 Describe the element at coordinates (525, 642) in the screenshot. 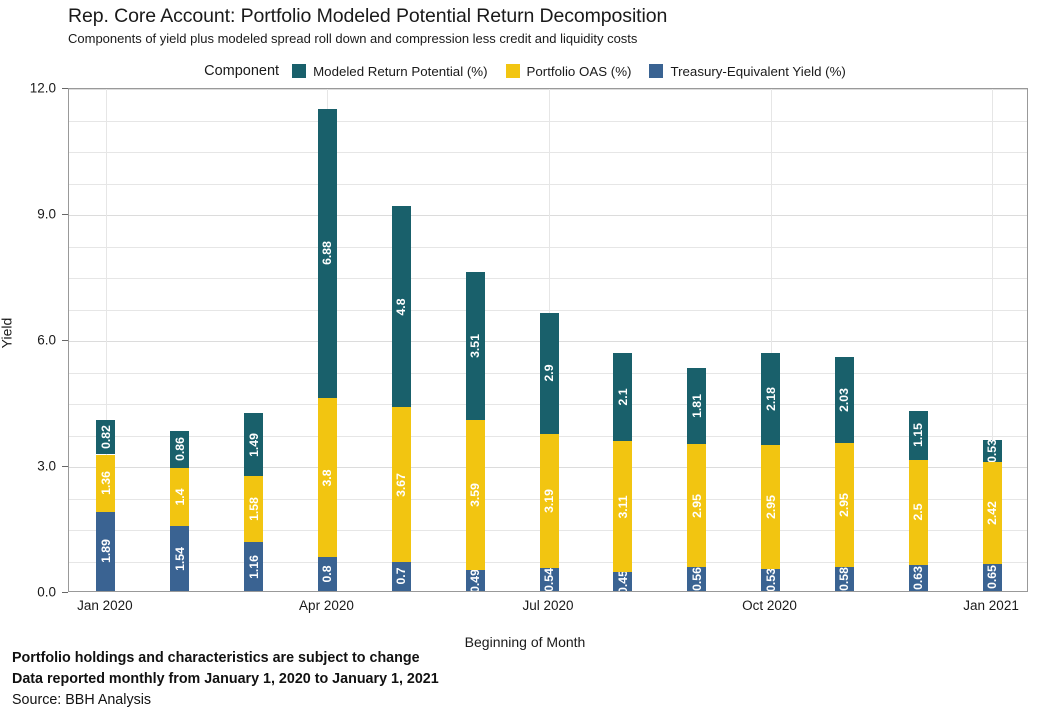

I see `x-axis-label: Beginning of Month` at that location.